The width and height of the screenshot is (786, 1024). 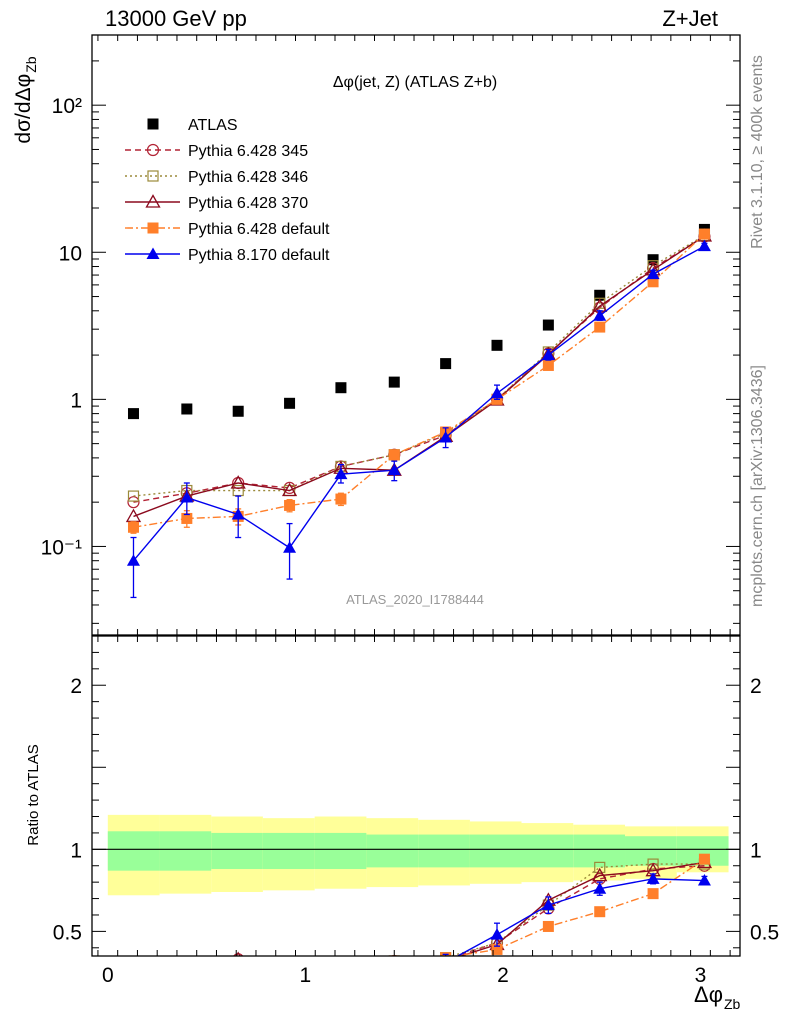 What do you see at coordinates (415, 82) in the screenshot?
I see `main-plot-title: Δφ(jet, Z) (ATLAS Z+b)` at bounding box center [415, 82].